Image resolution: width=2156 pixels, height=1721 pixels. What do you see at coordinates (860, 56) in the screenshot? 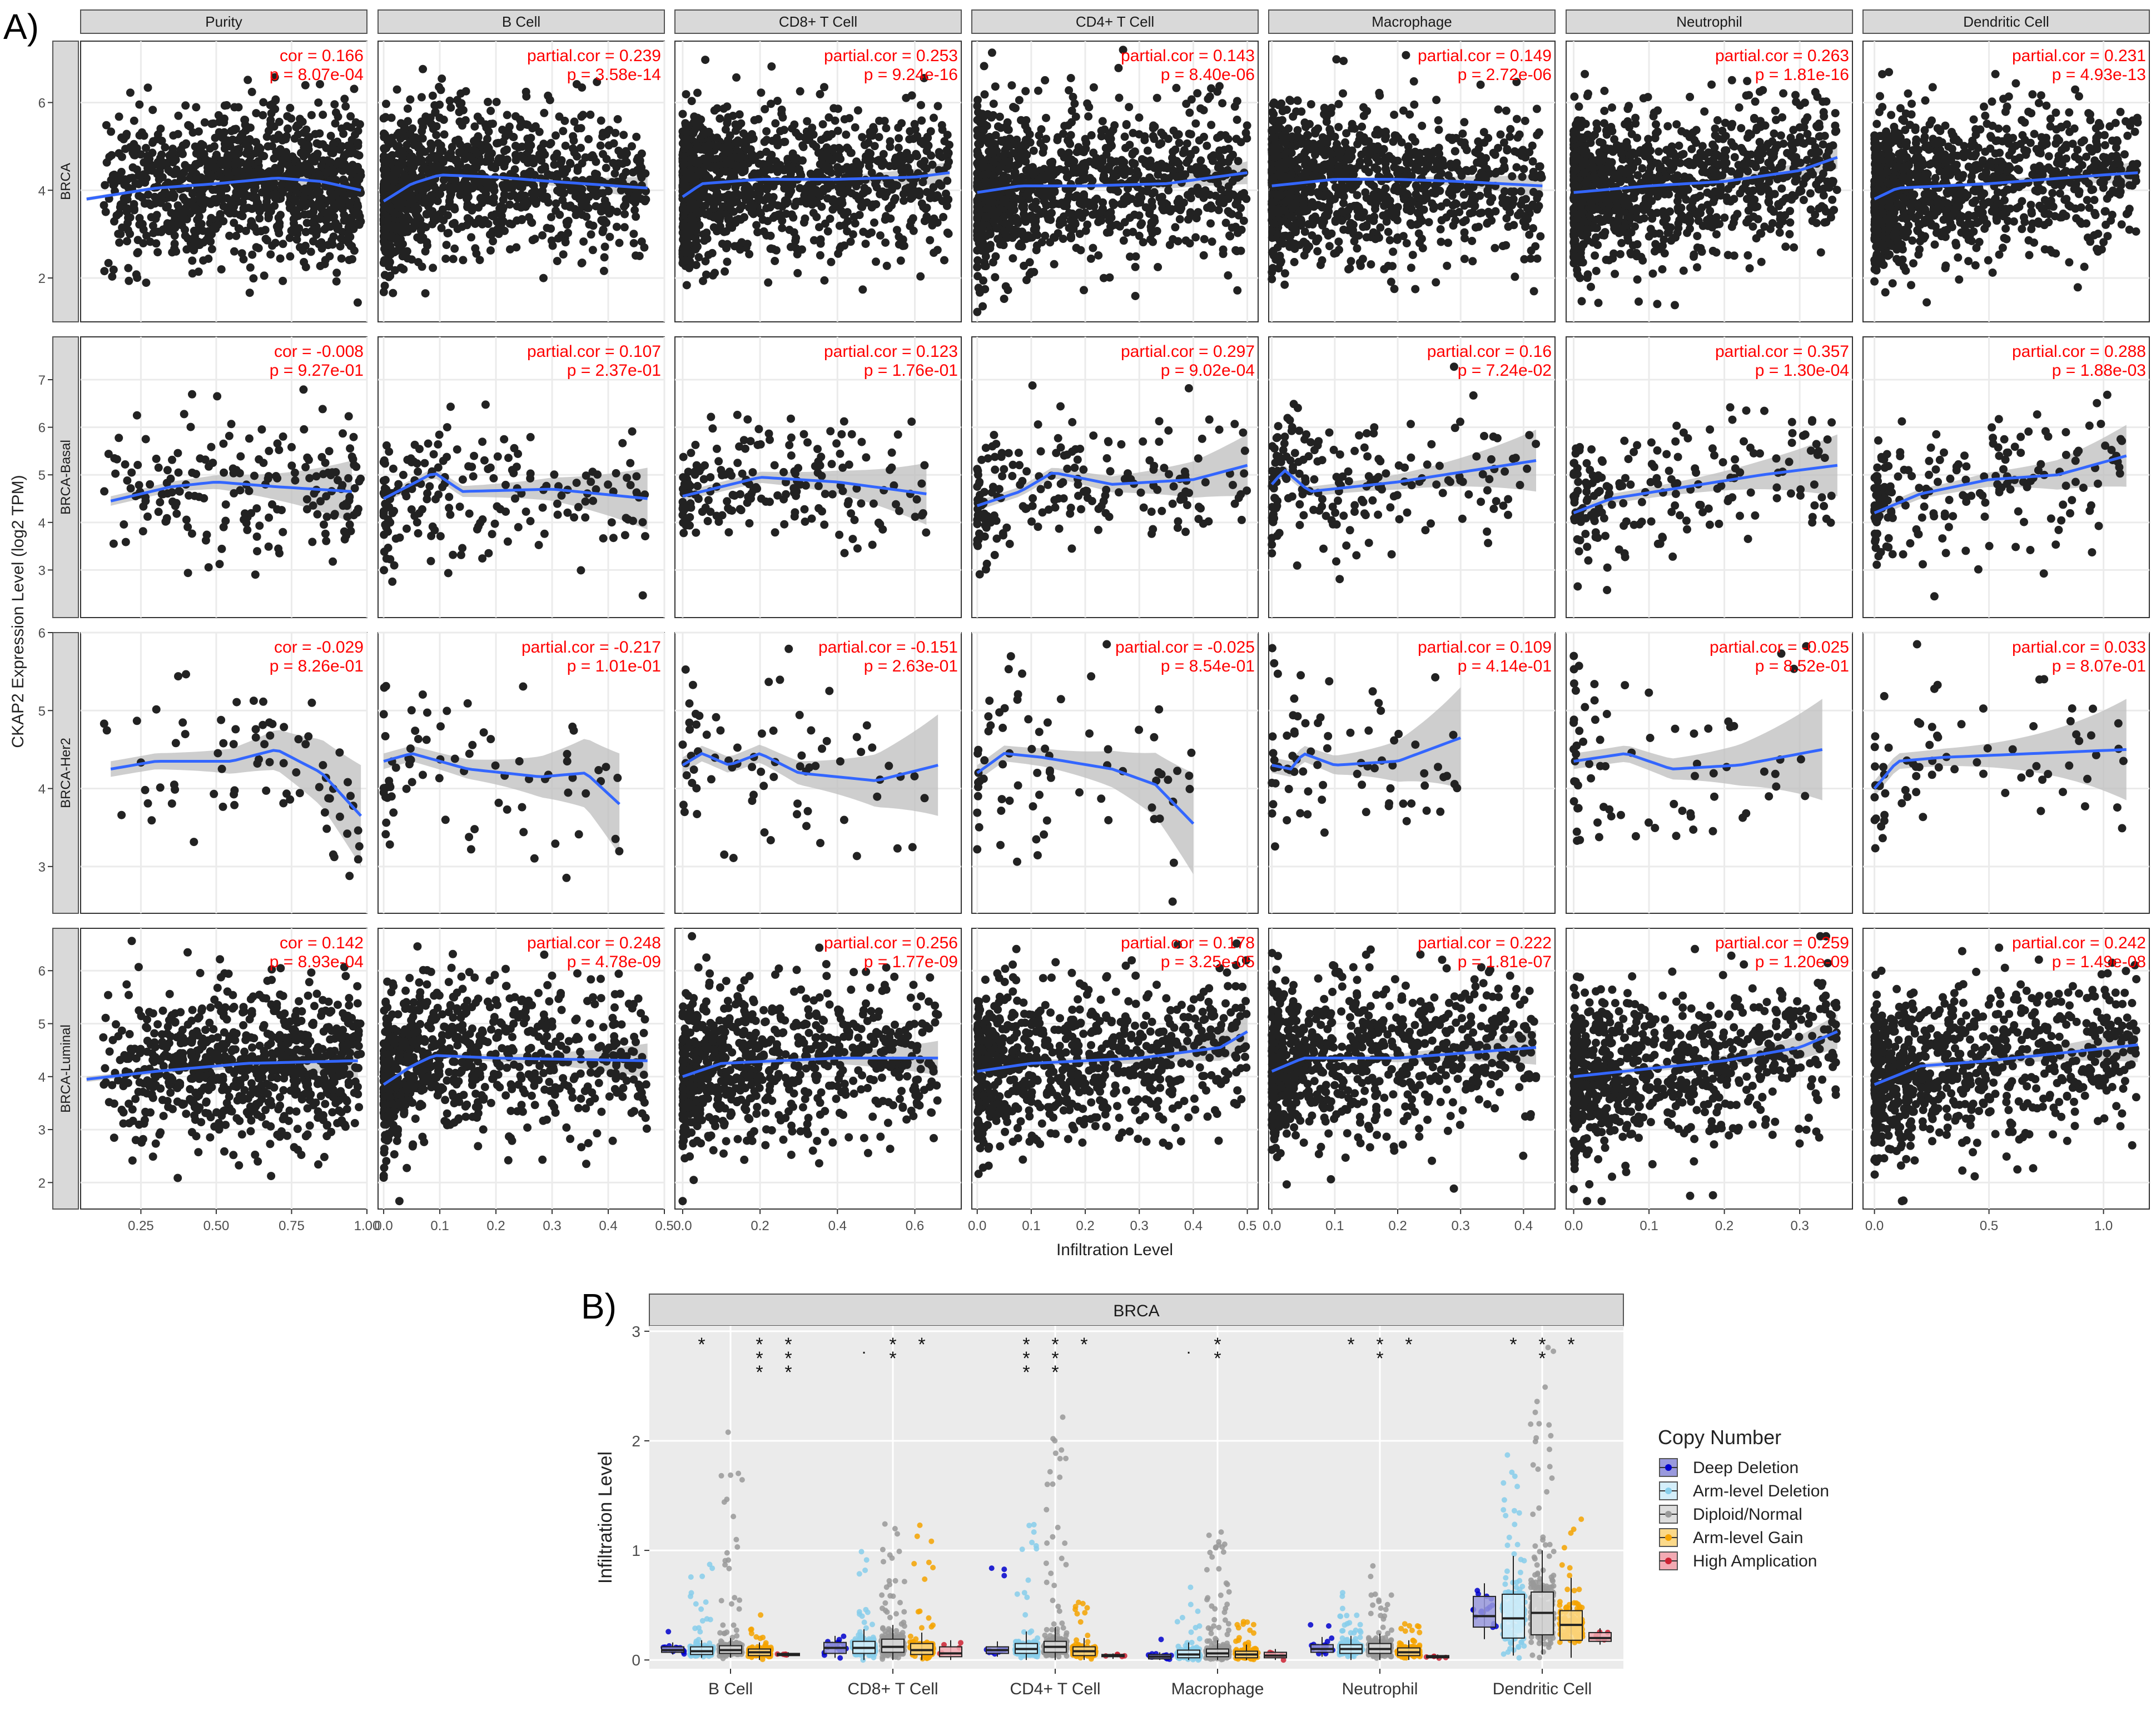
I see `correlation-label: partial.cor` at bounding box center [860, 56].